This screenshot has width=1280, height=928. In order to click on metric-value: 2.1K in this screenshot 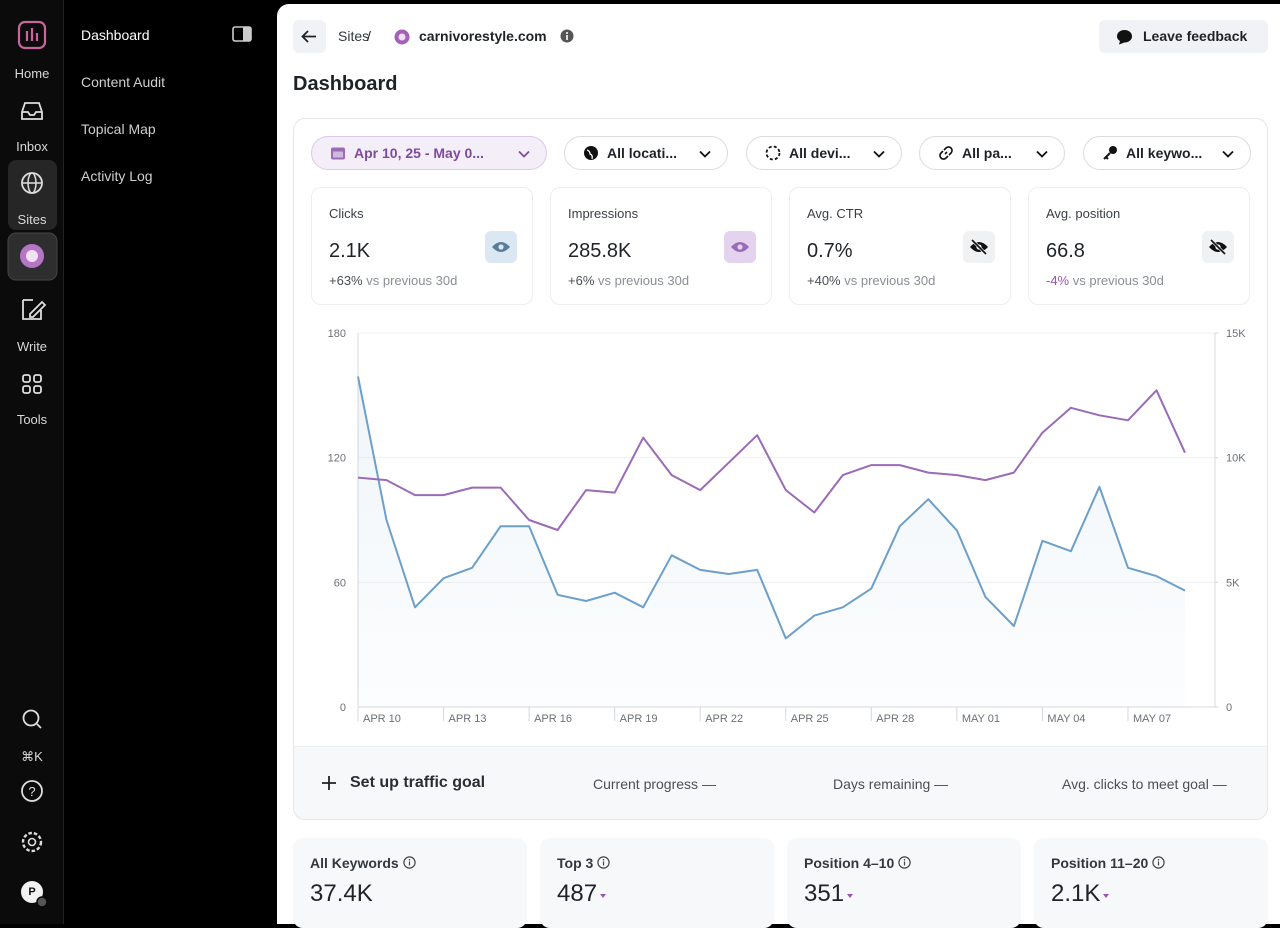, I will do `click(350, 251)`.